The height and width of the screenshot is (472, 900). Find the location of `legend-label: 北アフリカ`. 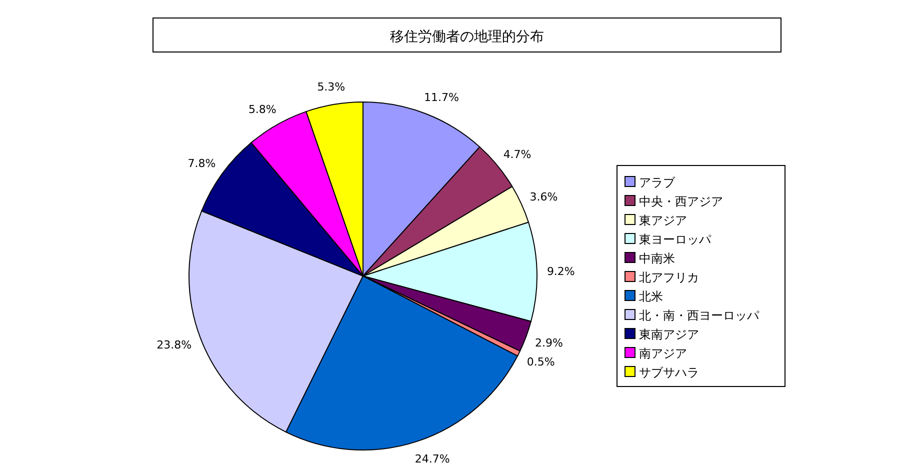

legend-label: 北アフリカ is located at coordinates (669, 277).